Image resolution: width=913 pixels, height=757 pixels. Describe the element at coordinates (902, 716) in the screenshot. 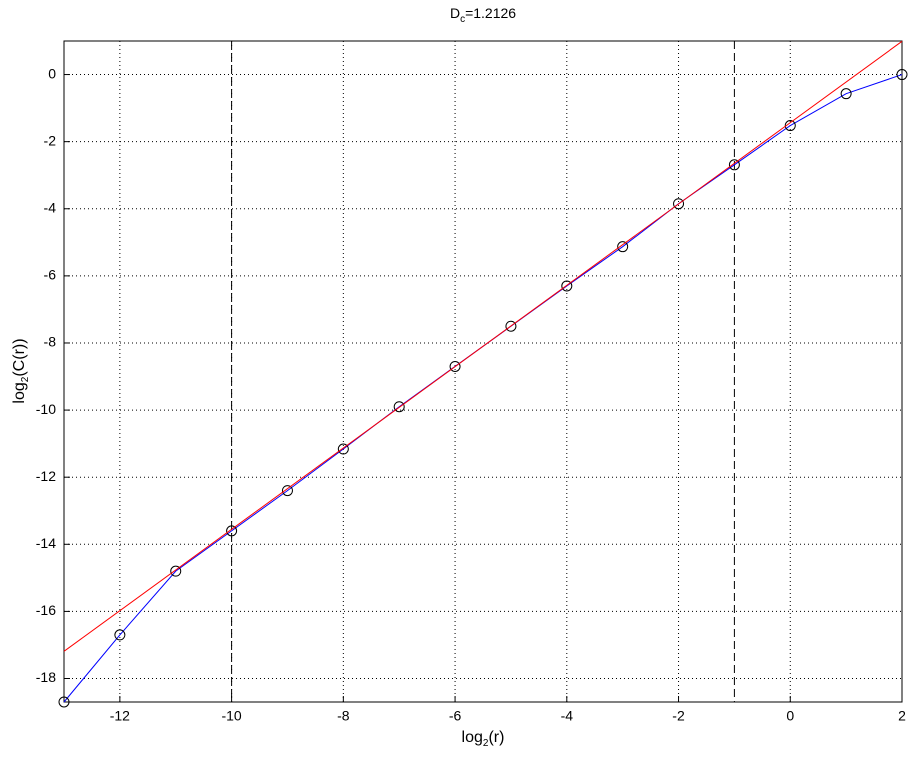

I see `x-tick-label: 2` at that location.